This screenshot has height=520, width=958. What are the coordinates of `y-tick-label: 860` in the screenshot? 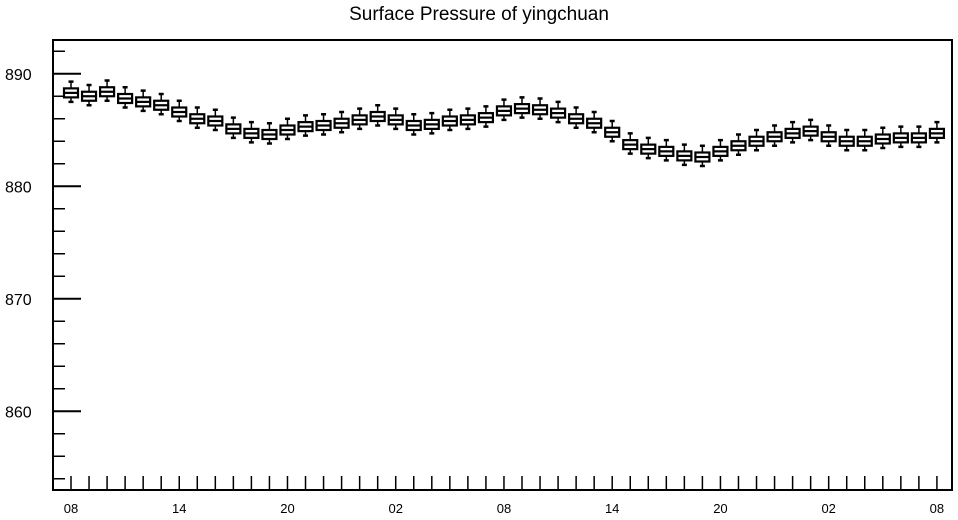 It's located at (18, 412).